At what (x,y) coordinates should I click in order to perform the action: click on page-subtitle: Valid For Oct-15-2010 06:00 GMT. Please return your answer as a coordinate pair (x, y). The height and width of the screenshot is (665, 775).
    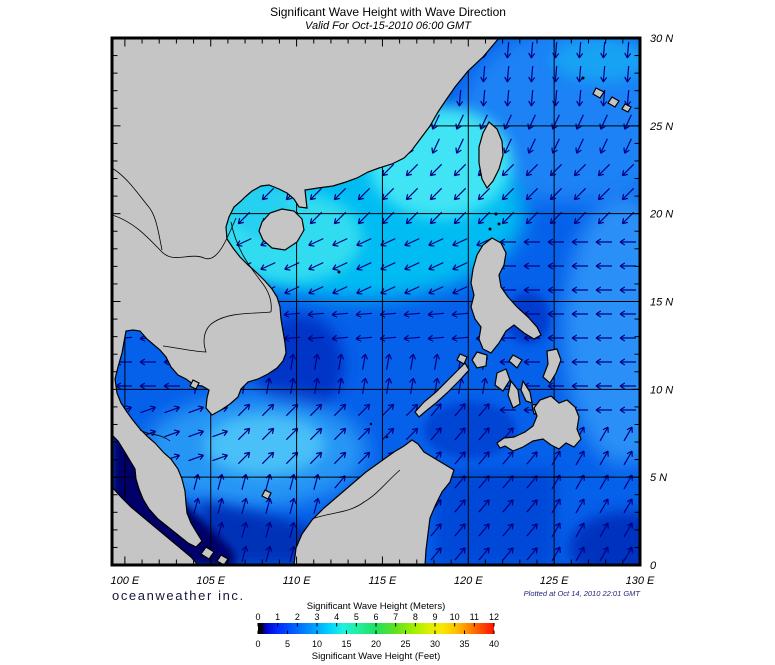
    Looking at the image, I should click on (388, 26).